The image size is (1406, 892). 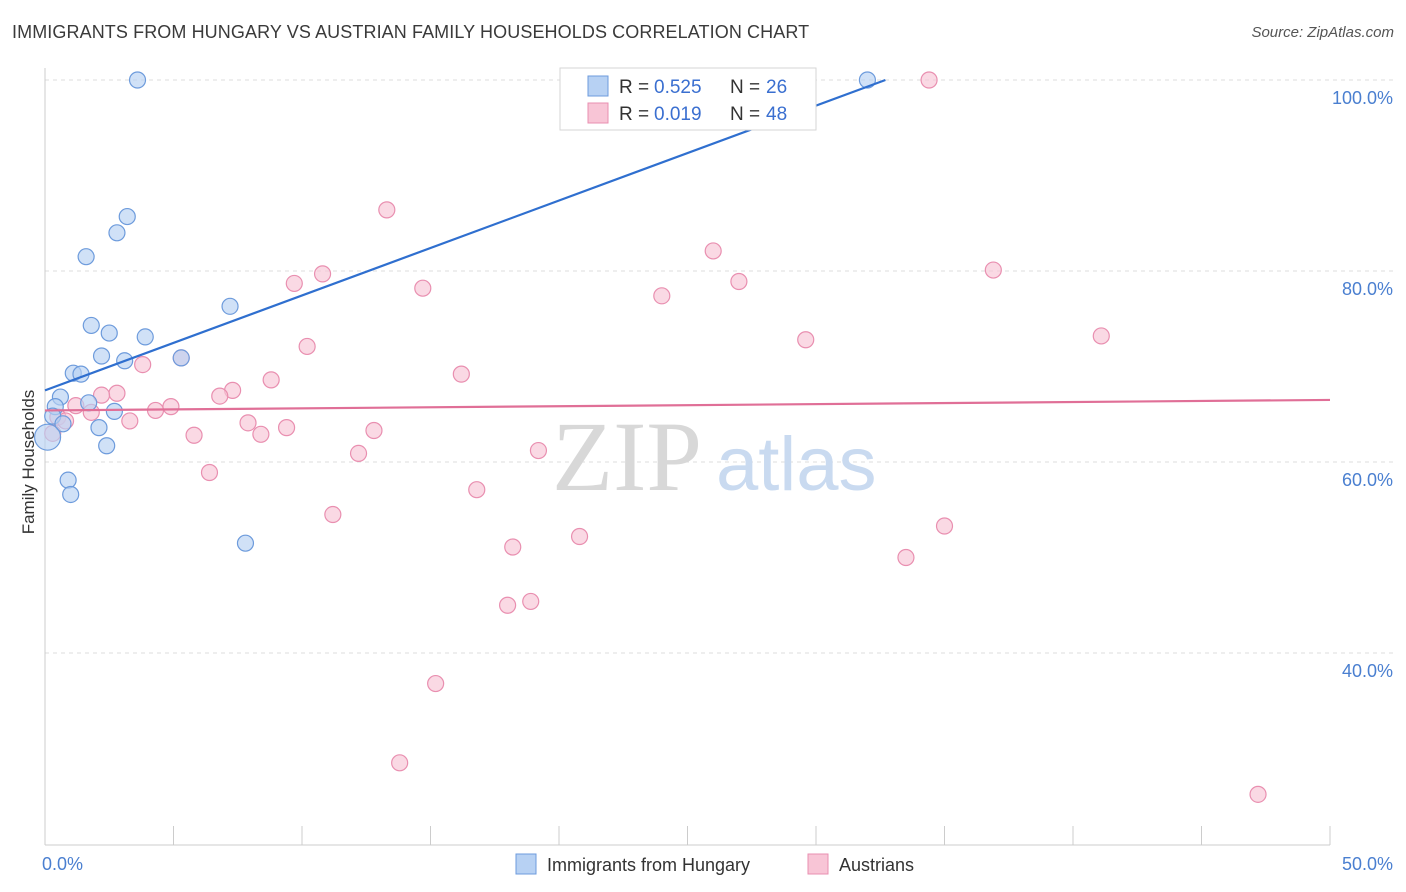 I want to click on legend-n-value-1: 26, so click(x=776, y=87).